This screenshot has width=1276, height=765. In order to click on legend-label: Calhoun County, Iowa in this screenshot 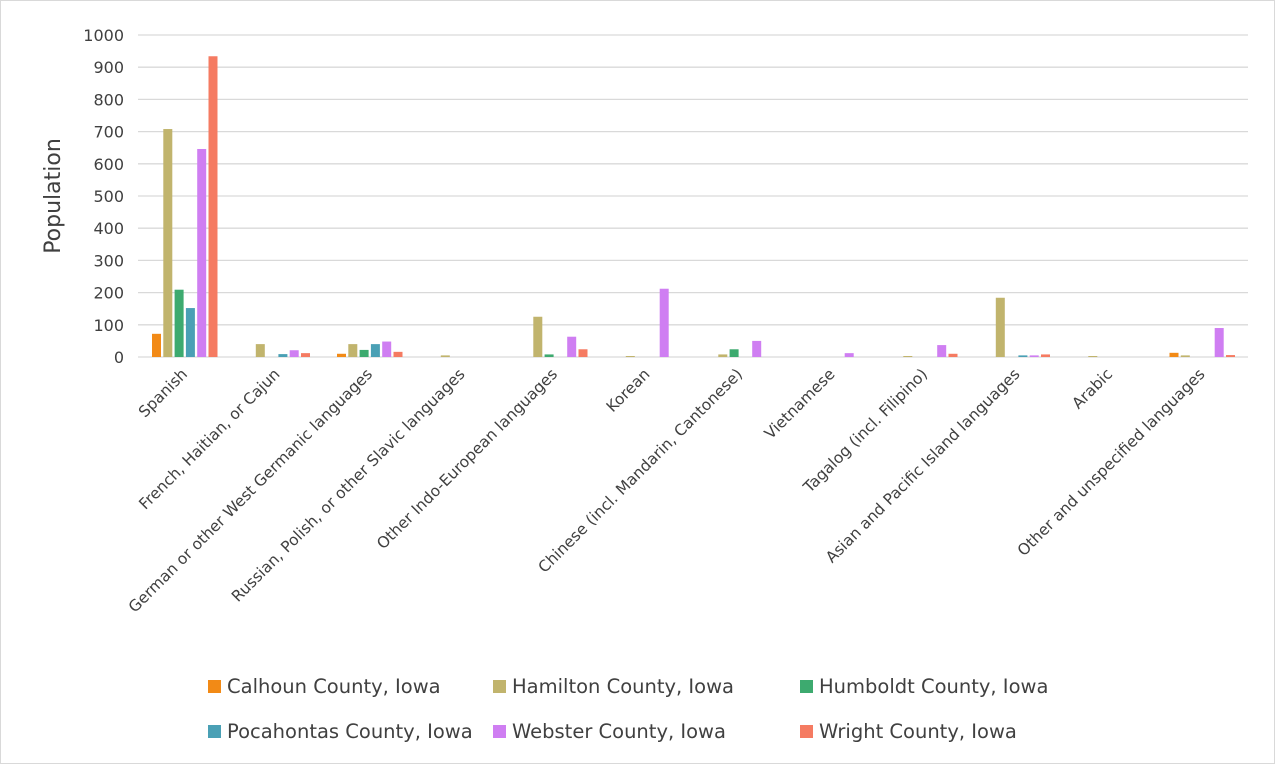, I will do `click(334, 686)`.